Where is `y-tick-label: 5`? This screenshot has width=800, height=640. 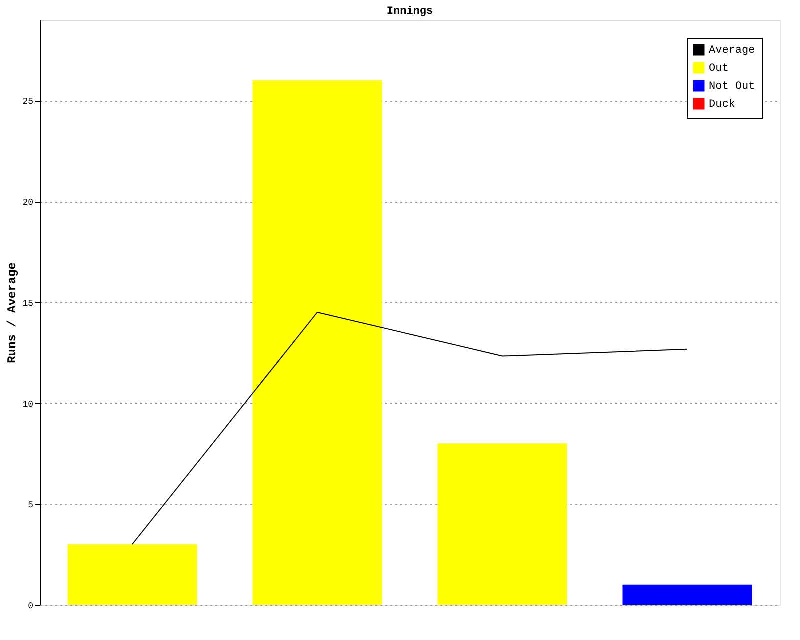 y-tick-label: 5 is located at coordinates (31, 505).